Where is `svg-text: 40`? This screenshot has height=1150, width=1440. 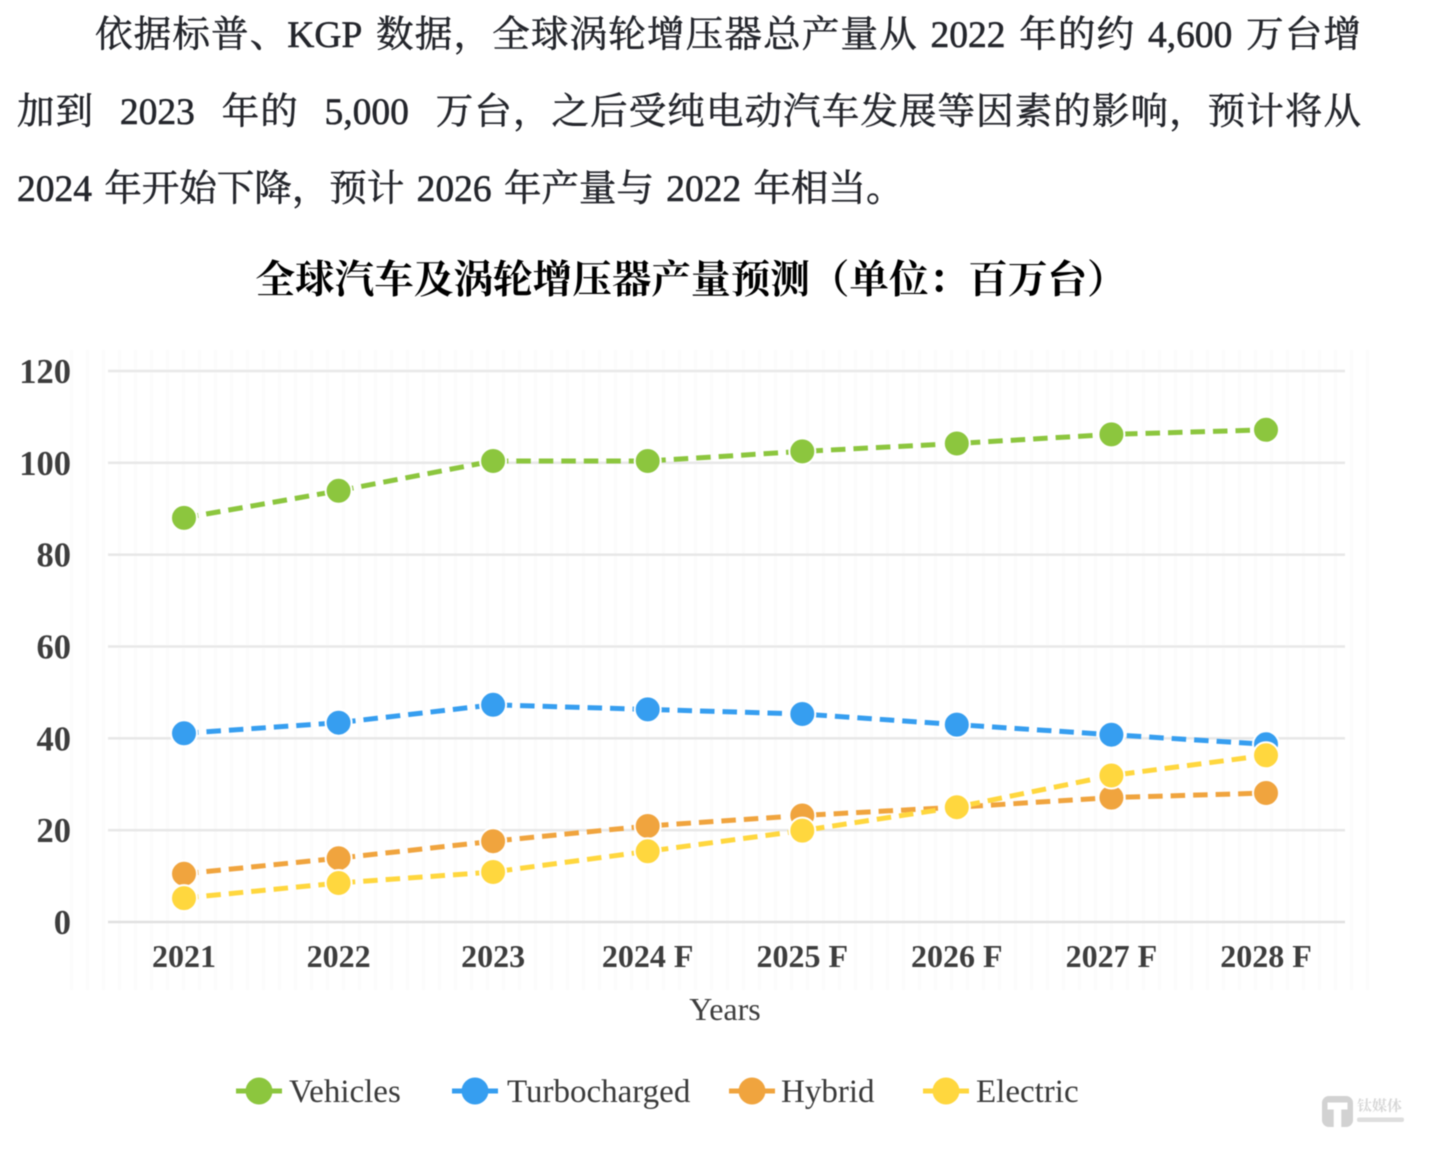
svg-text: 40 is located at coordinates (54, 739).